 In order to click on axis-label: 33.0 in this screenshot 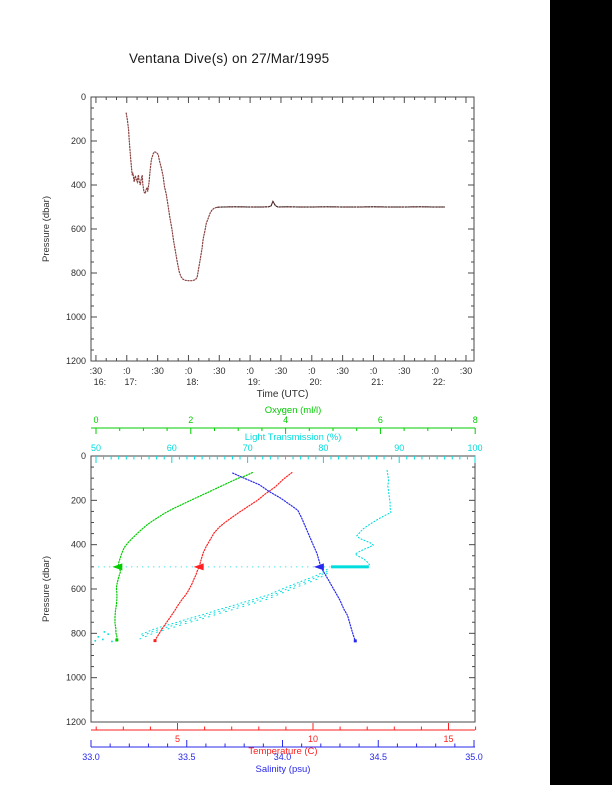, I will do `click(91, 757)`.